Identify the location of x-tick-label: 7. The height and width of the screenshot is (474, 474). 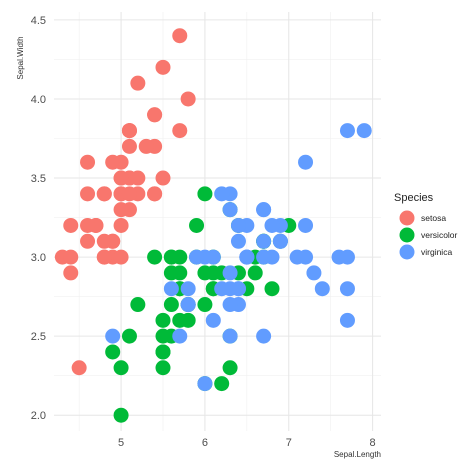
(289, 443).